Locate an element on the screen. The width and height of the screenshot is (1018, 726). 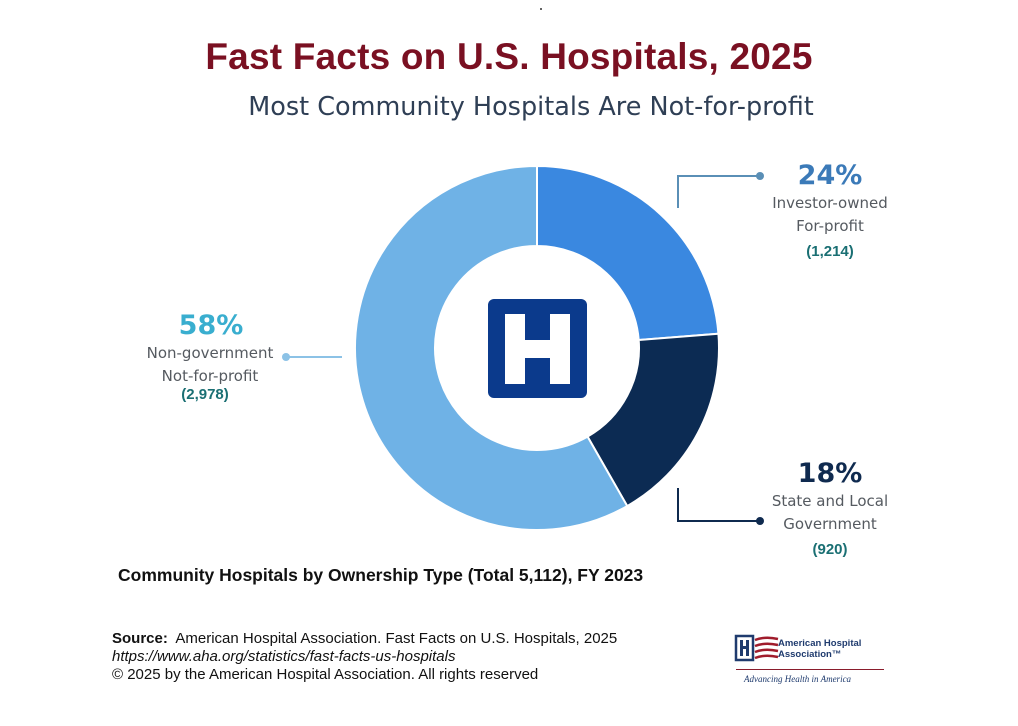
pct-label-nonprofit: 58% is located at coordinates (211, 325).